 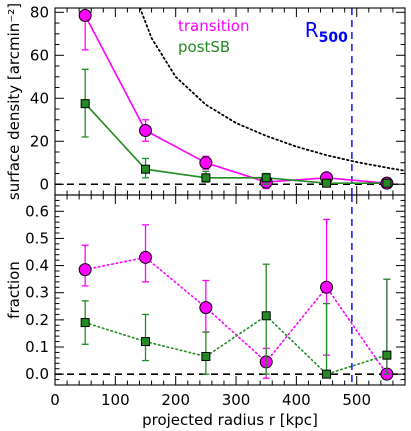 What do you see at coordinates (55, 400) in the screenshot?
I see `x-tick-label: 0` at bounding box center [55, 400].